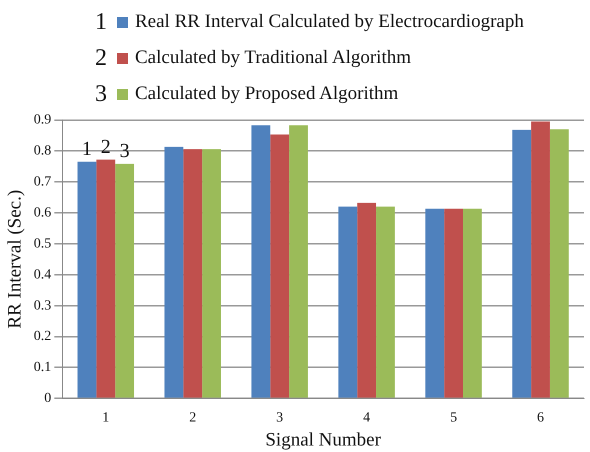 The height and width of the screenshot is (452, 590). What do you see at coordinates (43, 306) in the screenshot?
I see `y-tick-label: 0.3` at bounding box center [43, 306].